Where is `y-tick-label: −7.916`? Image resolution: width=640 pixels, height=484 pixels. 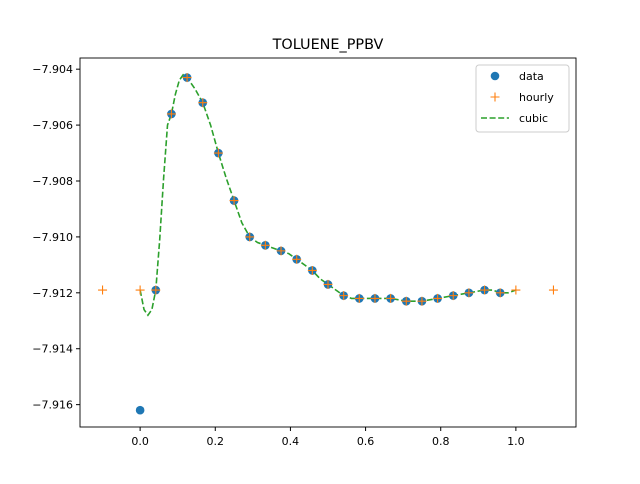 y-tick-label: −7.916 is located at coordinates (52, 405).